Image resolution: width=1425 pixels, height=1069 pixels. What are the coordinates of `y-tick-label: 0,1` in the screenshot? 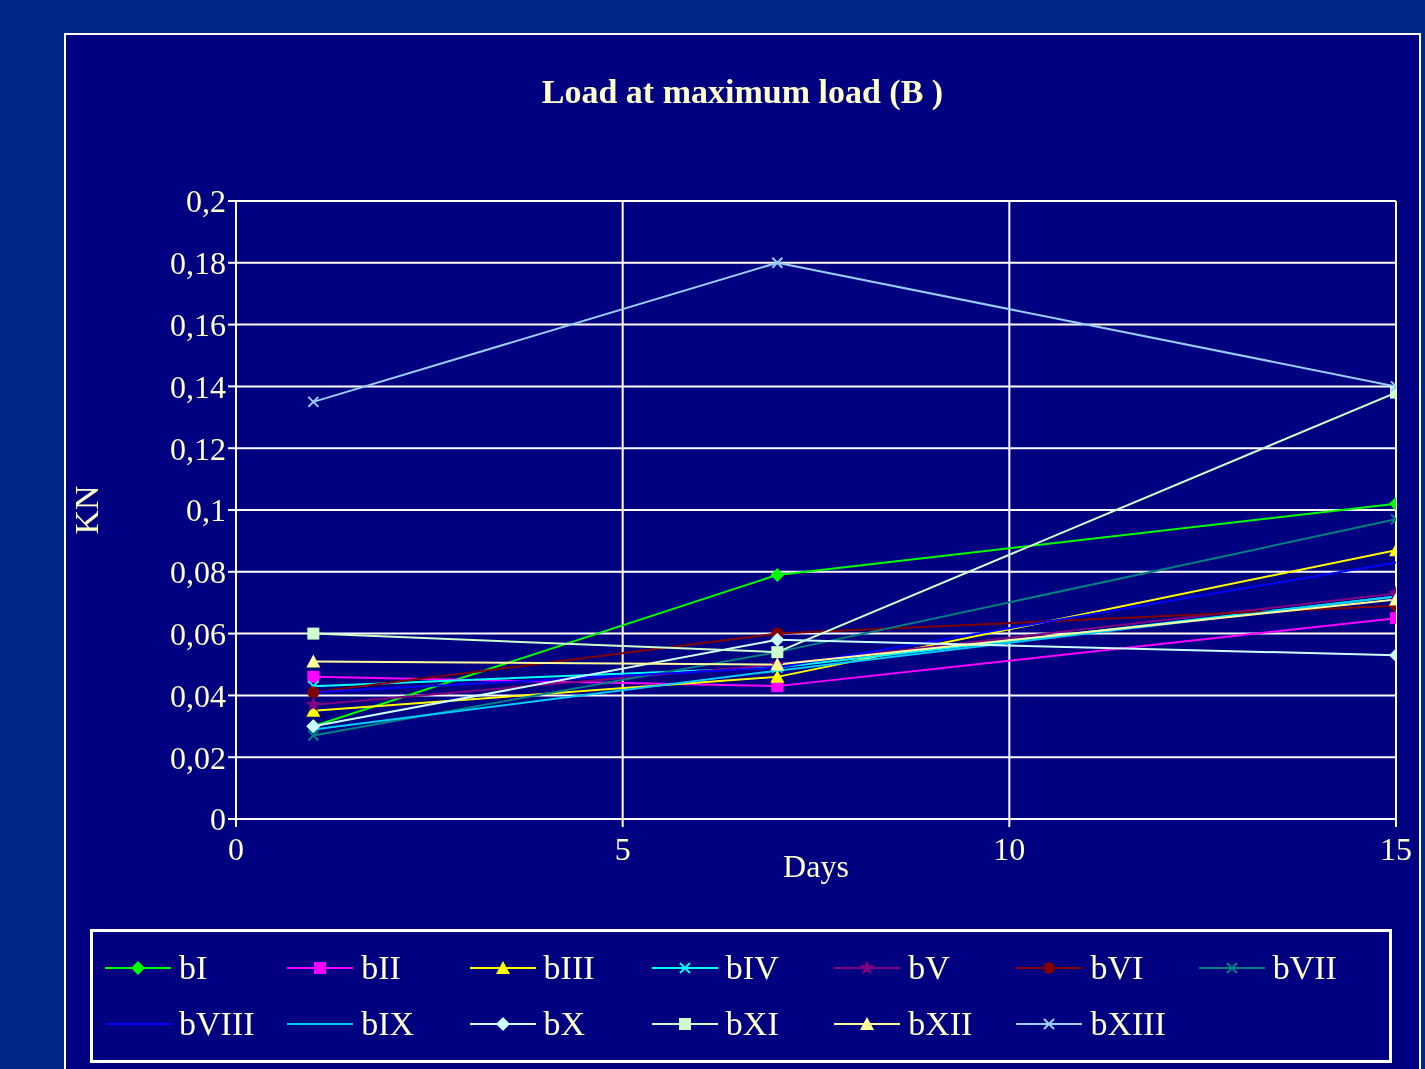 It's located at (206, 510).